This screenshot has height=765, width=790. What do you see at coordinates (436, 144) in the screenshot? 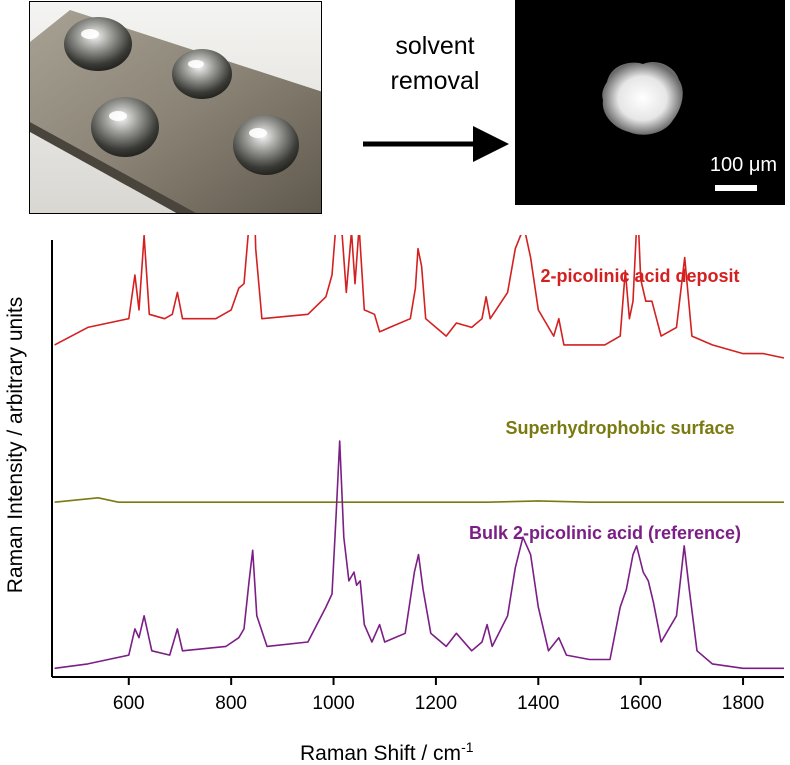
I see `right-arrow-icon` at bounding box center [436, 144].